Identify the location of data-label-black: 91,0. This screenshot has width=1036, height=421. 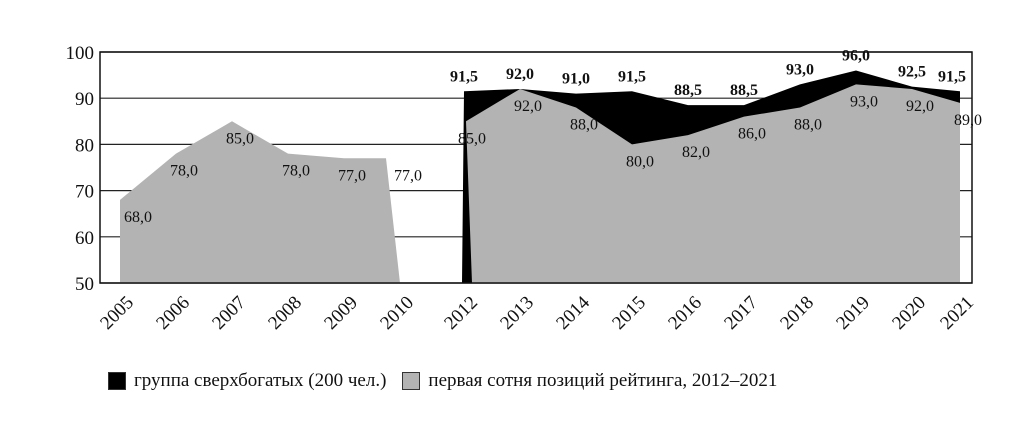
(576, 79).